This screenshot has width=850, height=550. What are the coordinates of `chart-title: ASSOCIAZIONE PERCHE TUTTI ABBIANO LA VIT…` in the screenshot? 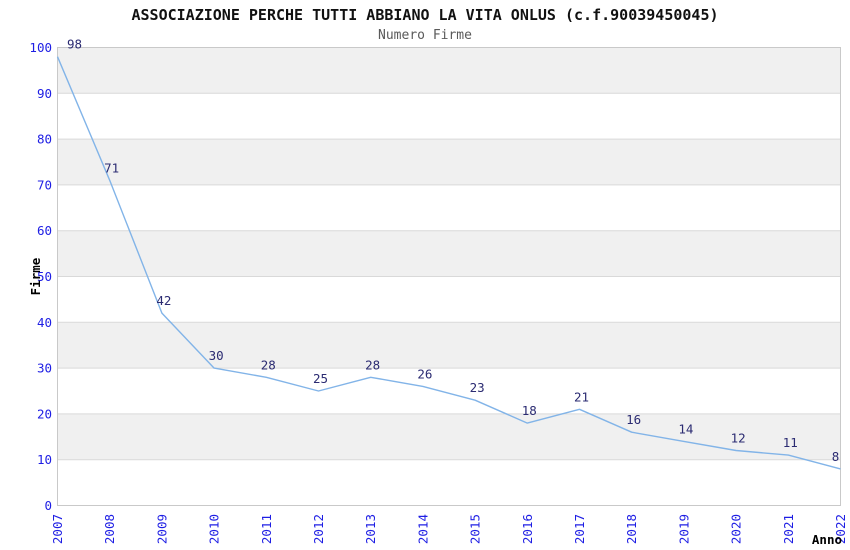 It's located at (425, 15).